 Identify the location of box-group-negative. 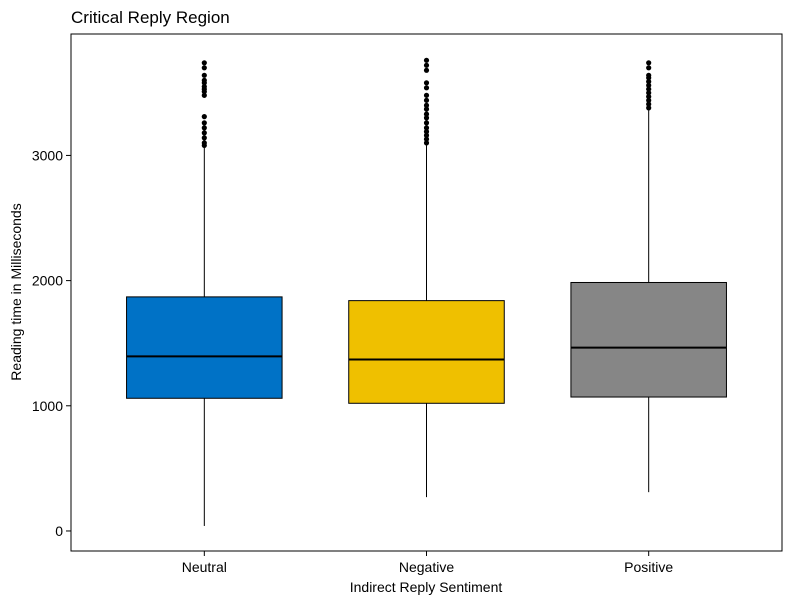
(426, 277).